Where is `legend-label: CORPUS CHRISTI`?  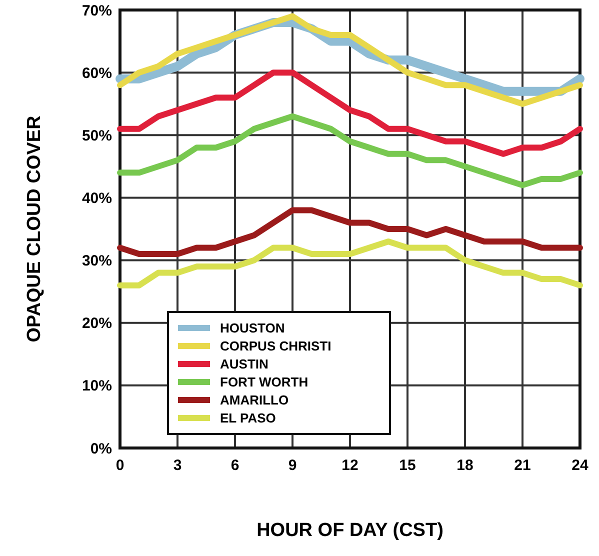 legend-label: CORPUS CHRISTI is located at coordinates (276, 346).